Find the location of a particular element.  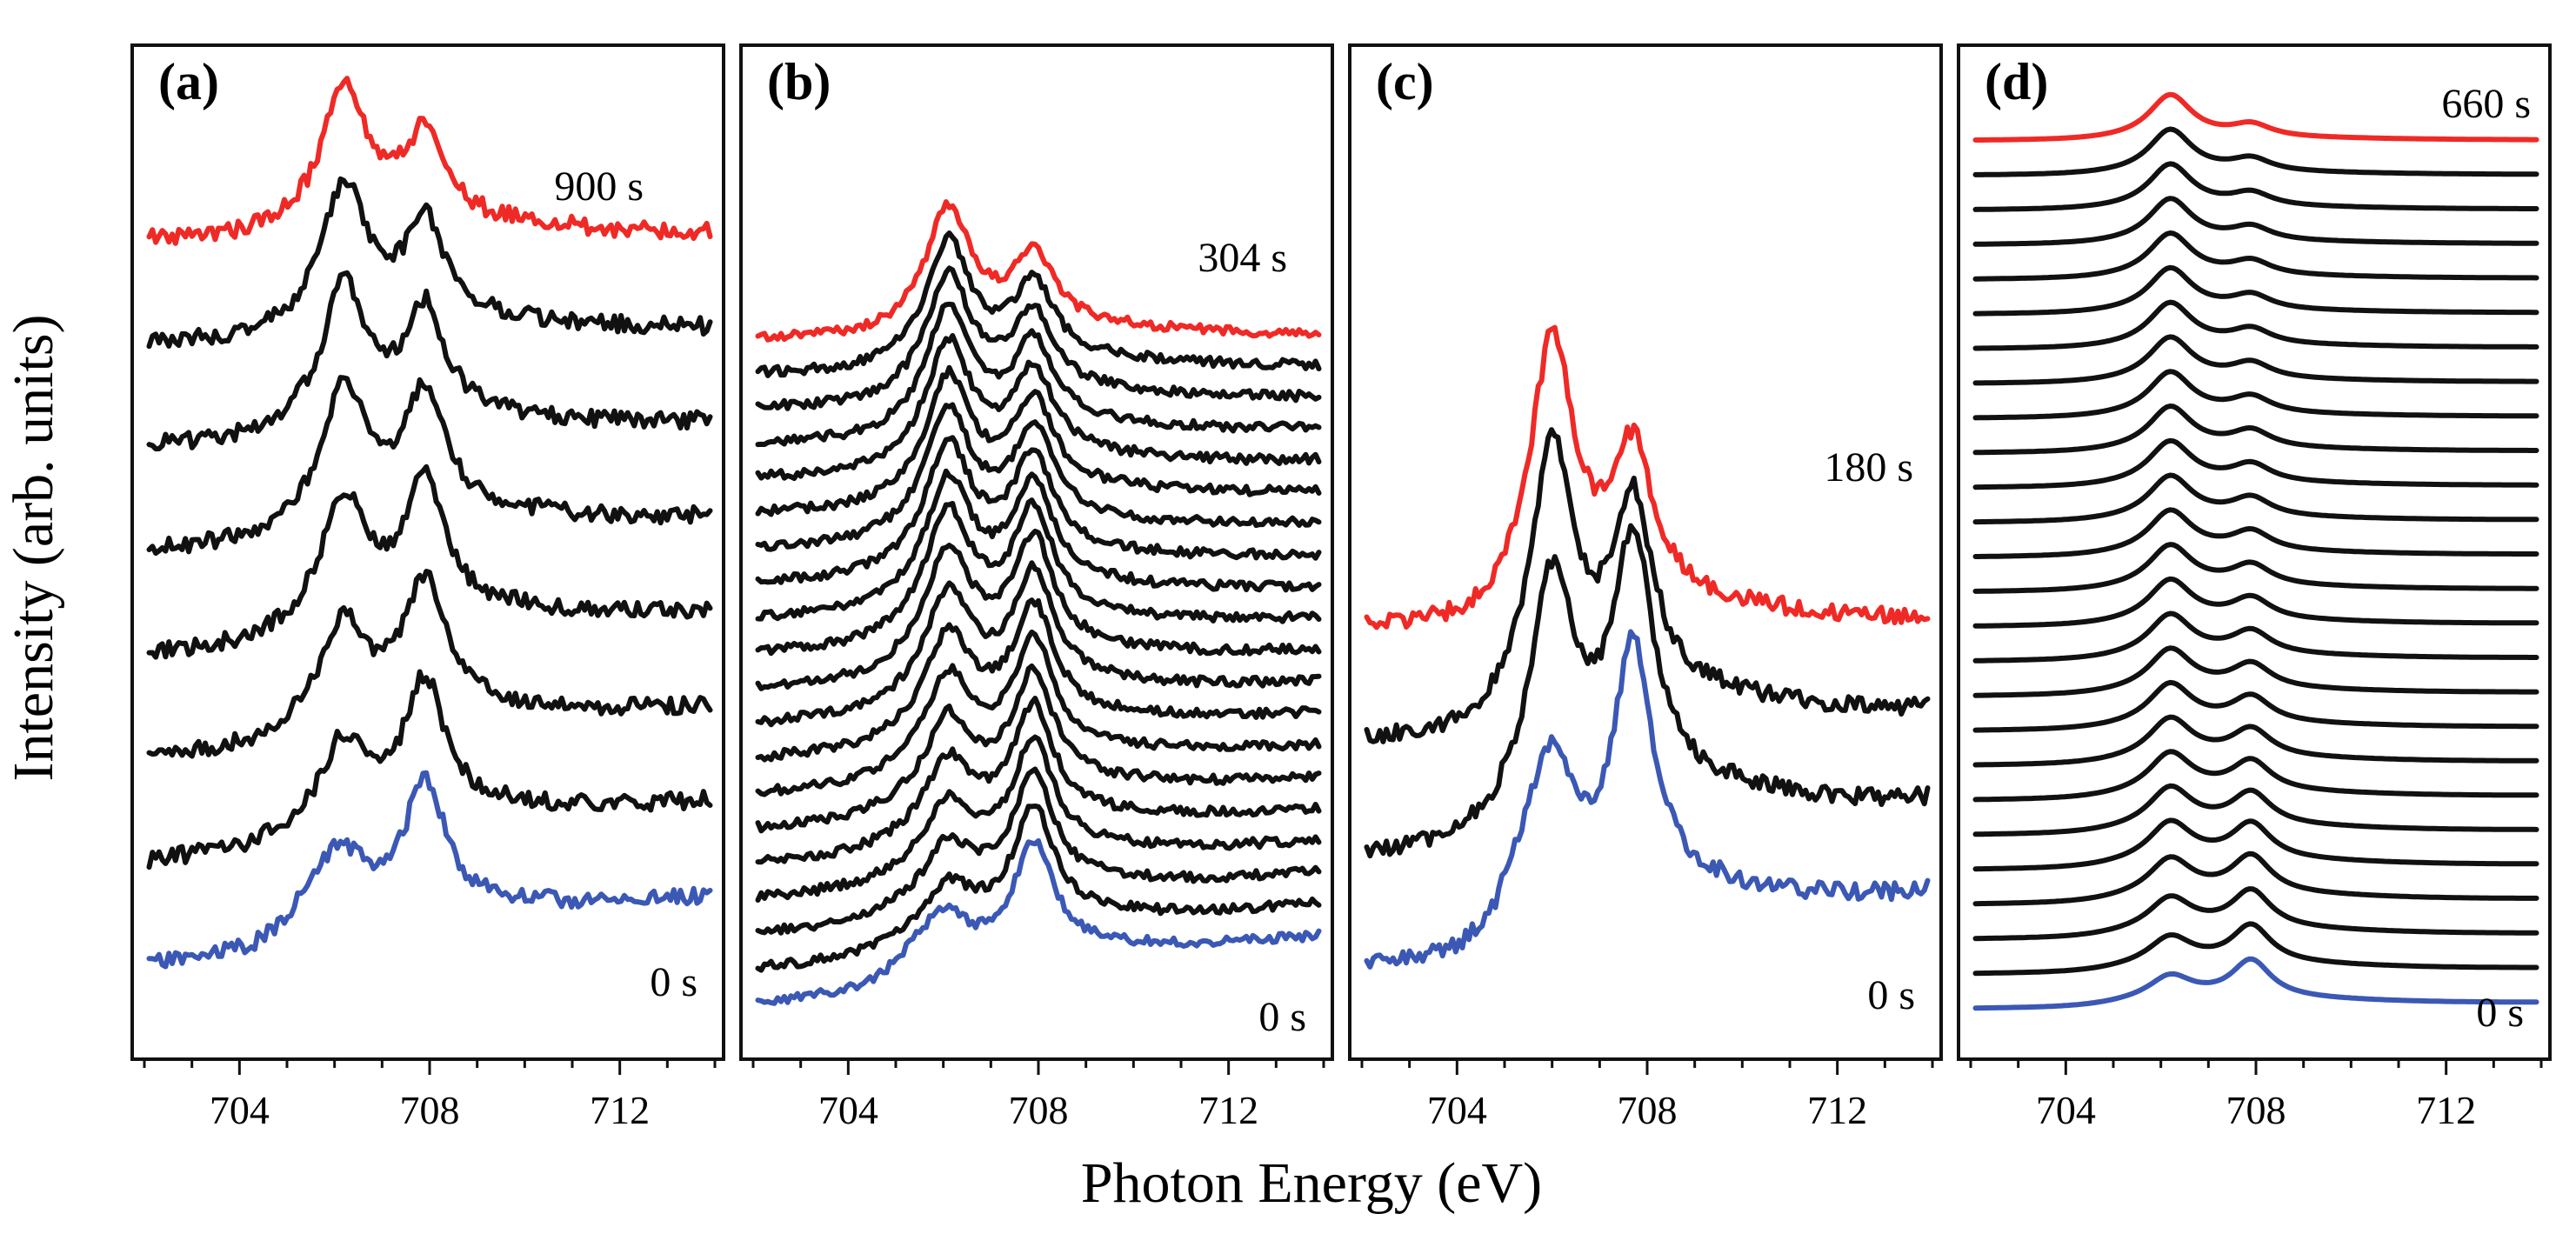

last-time-label: 900 s is located at coordinates (599, 187).